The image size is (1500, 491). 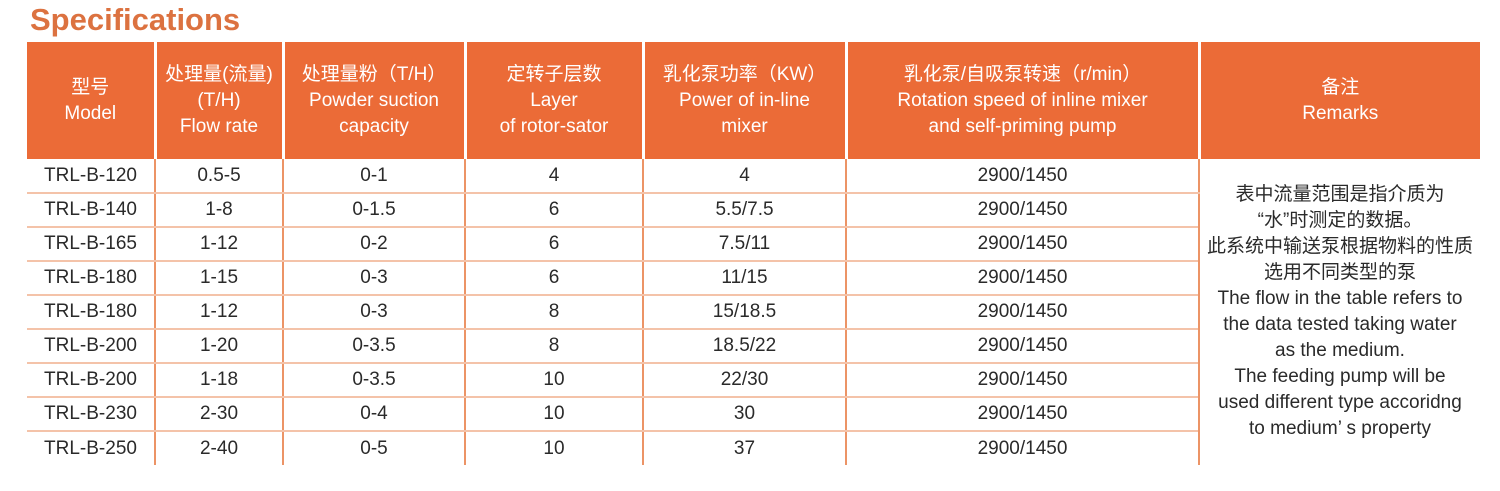 What do you see at coordinates (373, 448) in the screenshot?
I see `cell-powder-capacity: 0-5` at bounding box center [373, 448].